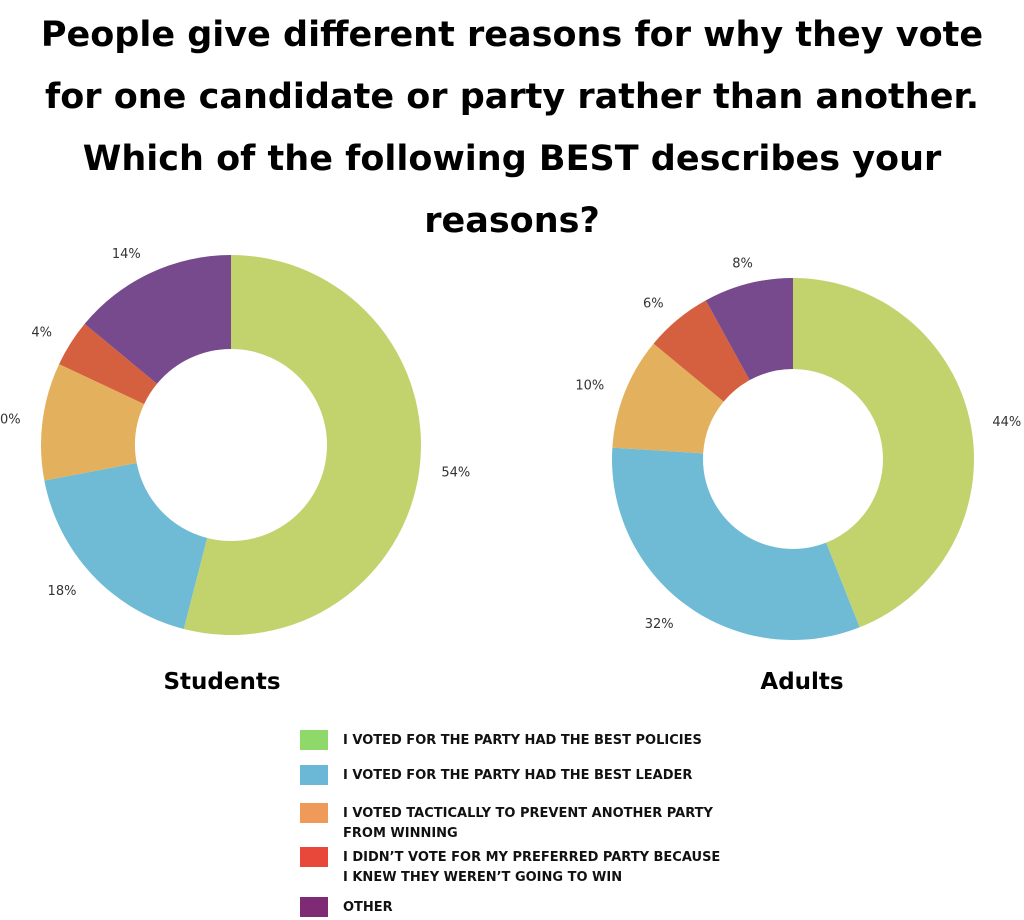  Describe the element at coordinates (41, 332) in the screenshot. I see `value-label: 4%` at that location.